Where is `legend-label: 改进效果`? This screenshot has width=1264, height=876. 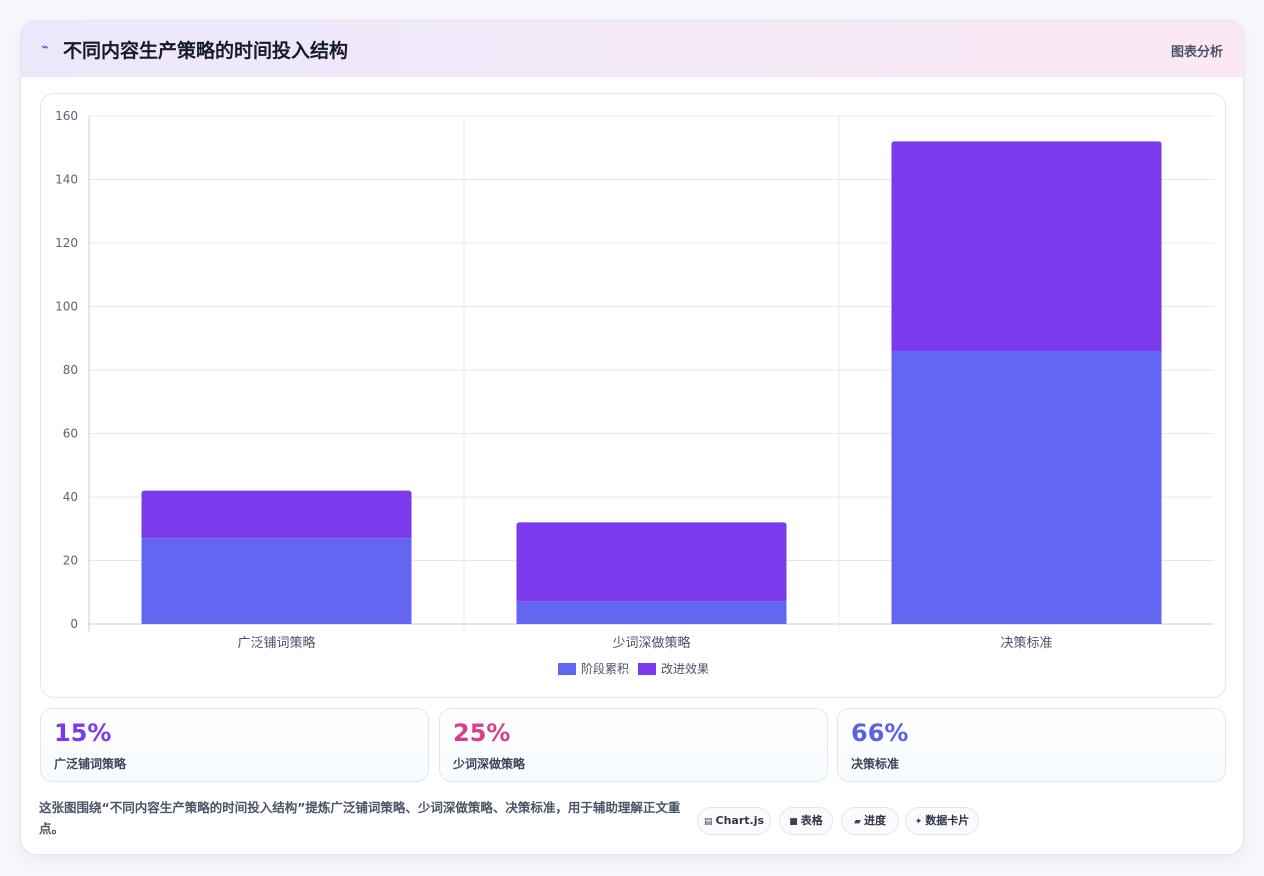 legend-label: 改进效果 is located at coordinates (685, 668).